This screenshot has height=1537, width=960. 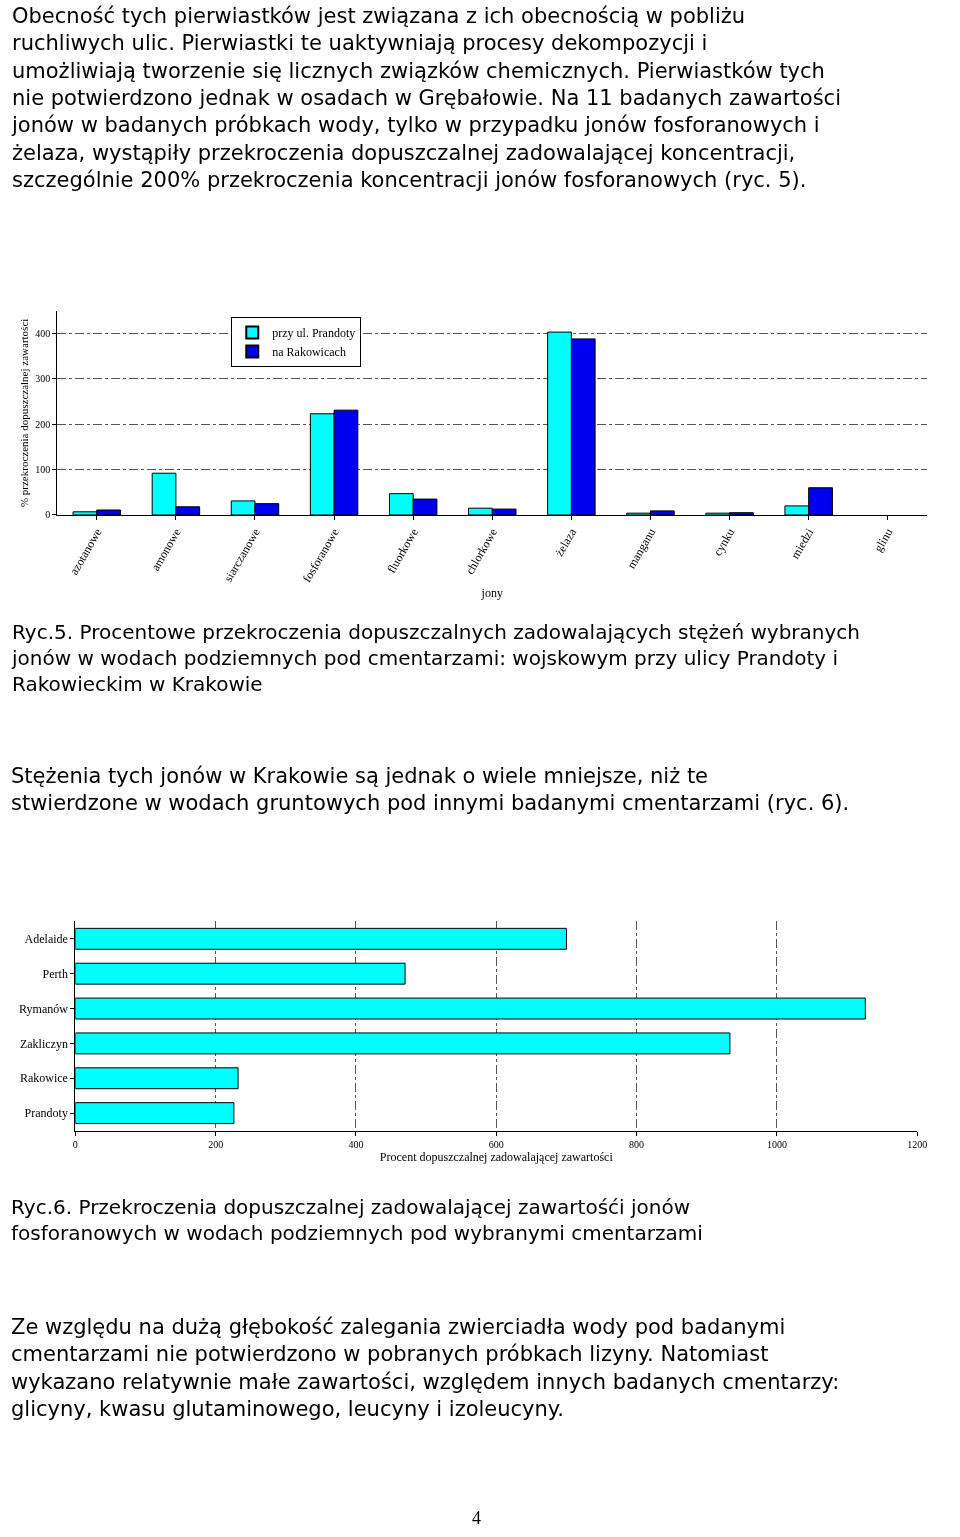 I want to click on y-tick-label: 100, so click(x=43, y=470).